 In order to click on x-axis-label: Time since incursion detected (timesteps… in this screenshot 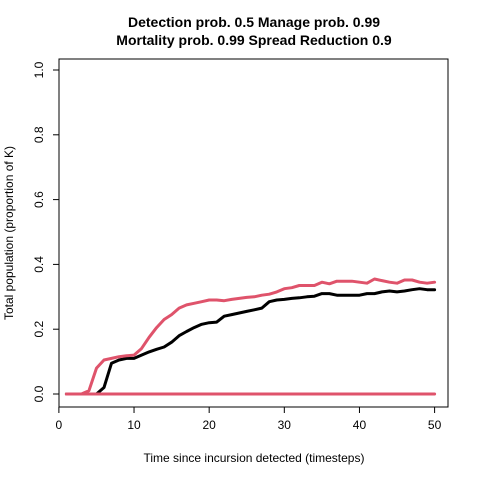, I will do `click(254, 458)`.